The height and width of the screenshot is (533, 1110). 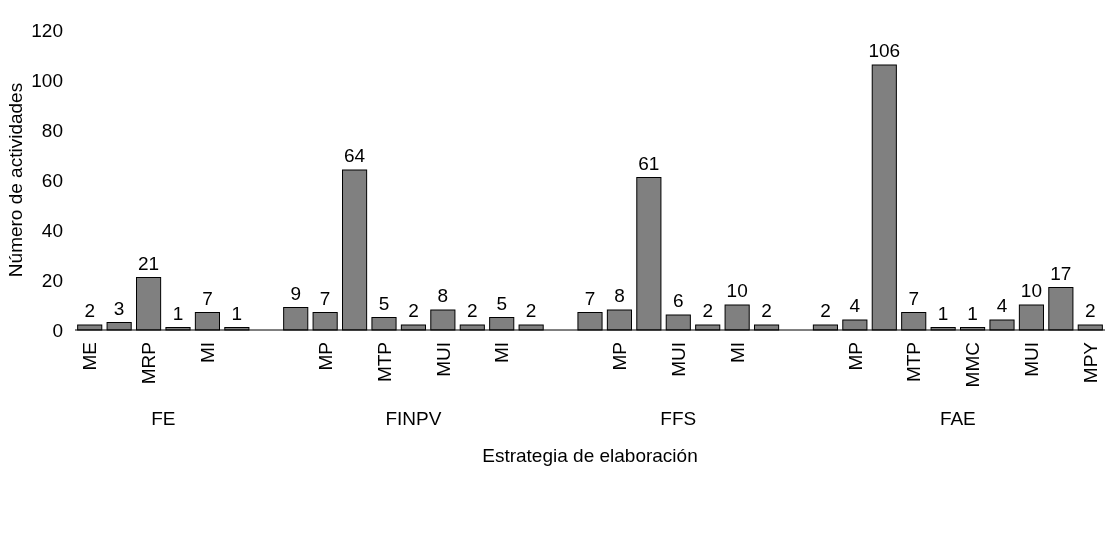 What do you see at coordinates (295, 293) in the screenshot?
I see `data-label: 9` at bounding box center [295, 293].